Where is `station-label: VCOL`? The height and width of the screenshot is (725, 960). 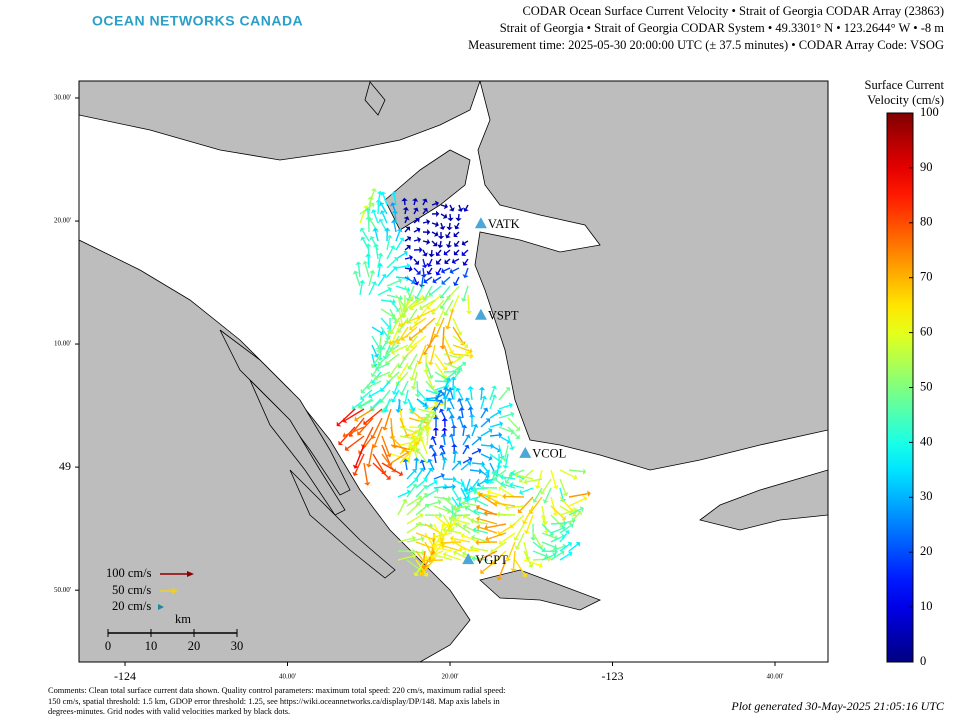
station-label: VCOL is located at coordinates (549, 454).